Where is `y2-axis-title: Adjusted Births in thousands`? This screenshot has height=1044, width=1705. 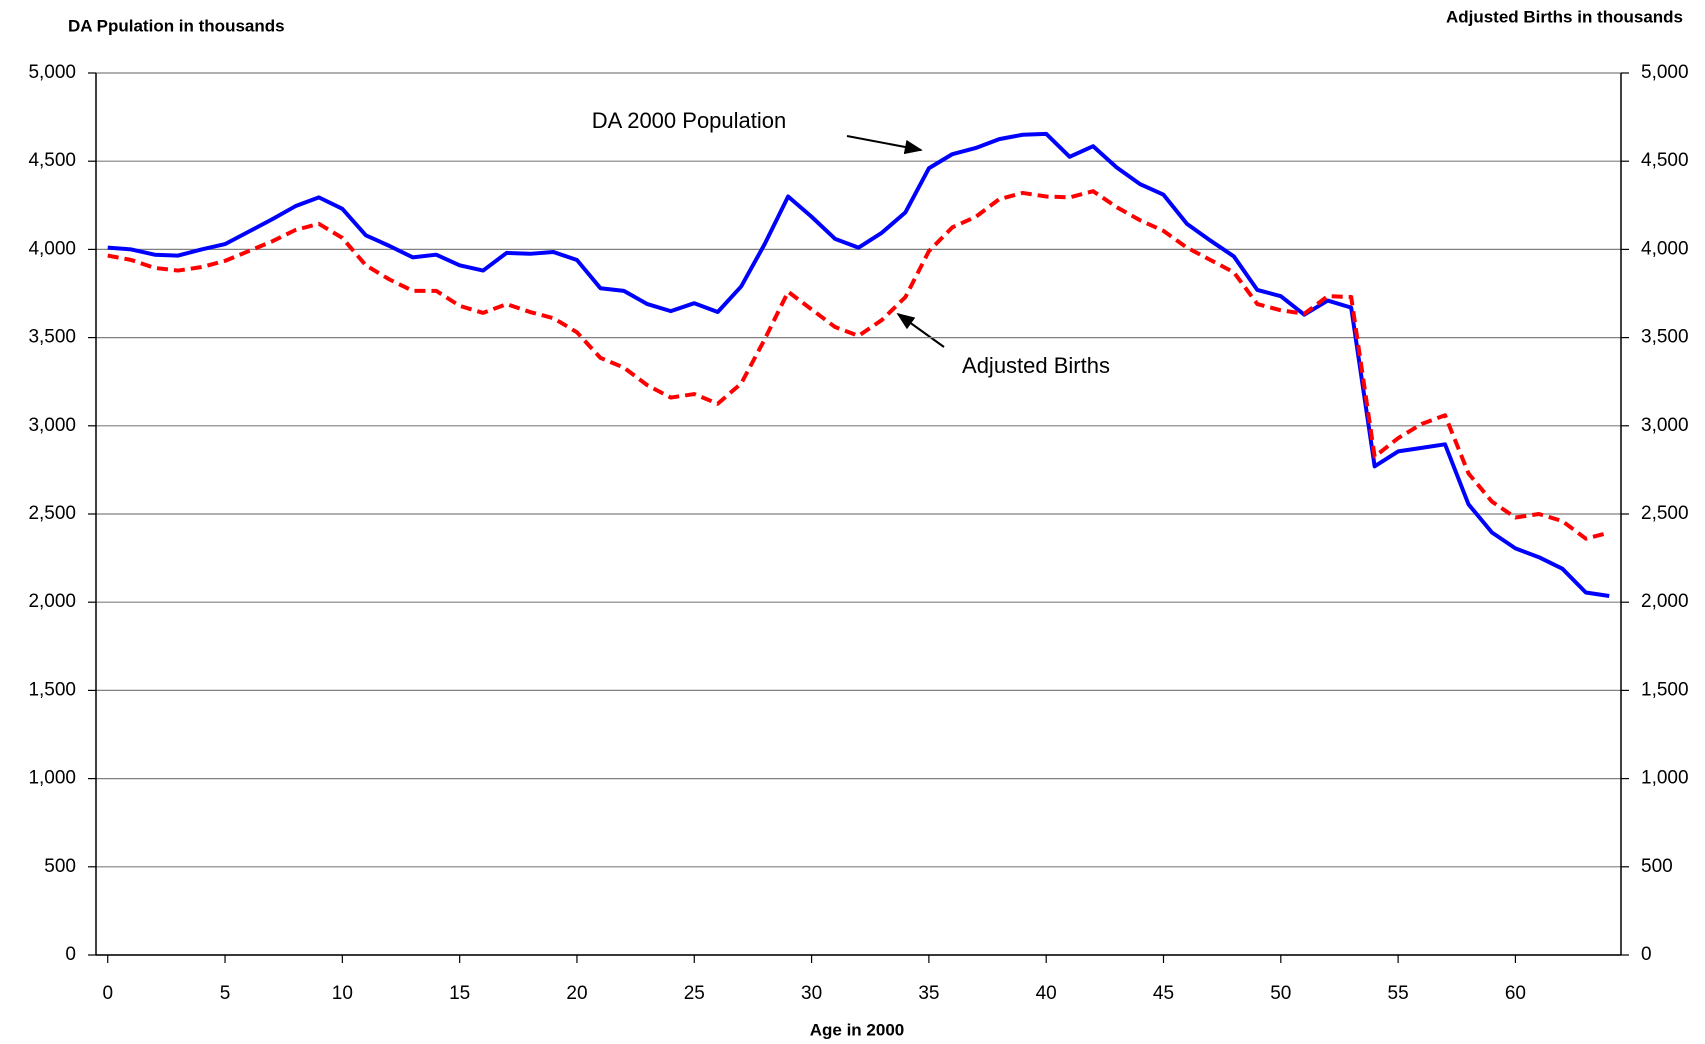 y2-axis-title: Adjusted Births in thousands is located at coordinates (1564, 16).